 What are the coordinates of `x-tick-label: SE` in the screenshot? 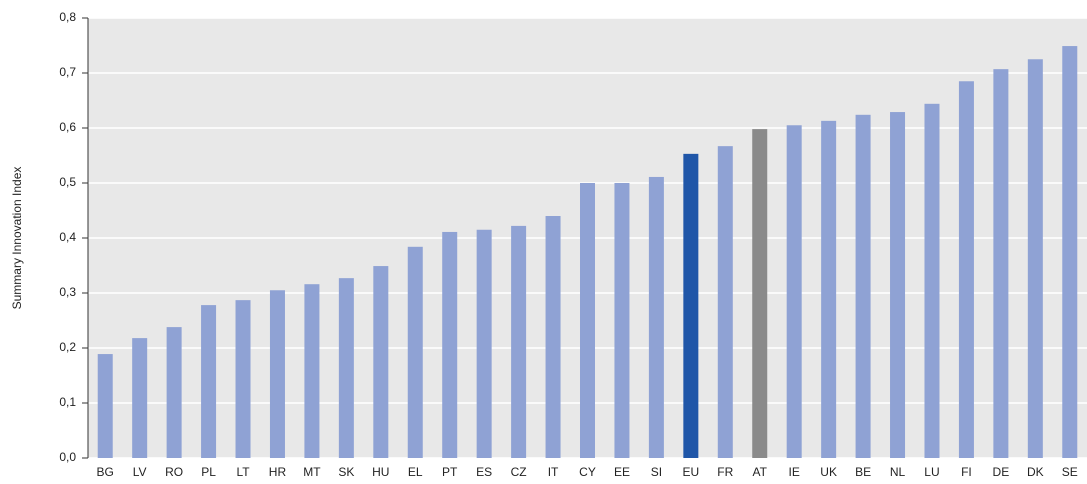 It's located at (1070, 472).